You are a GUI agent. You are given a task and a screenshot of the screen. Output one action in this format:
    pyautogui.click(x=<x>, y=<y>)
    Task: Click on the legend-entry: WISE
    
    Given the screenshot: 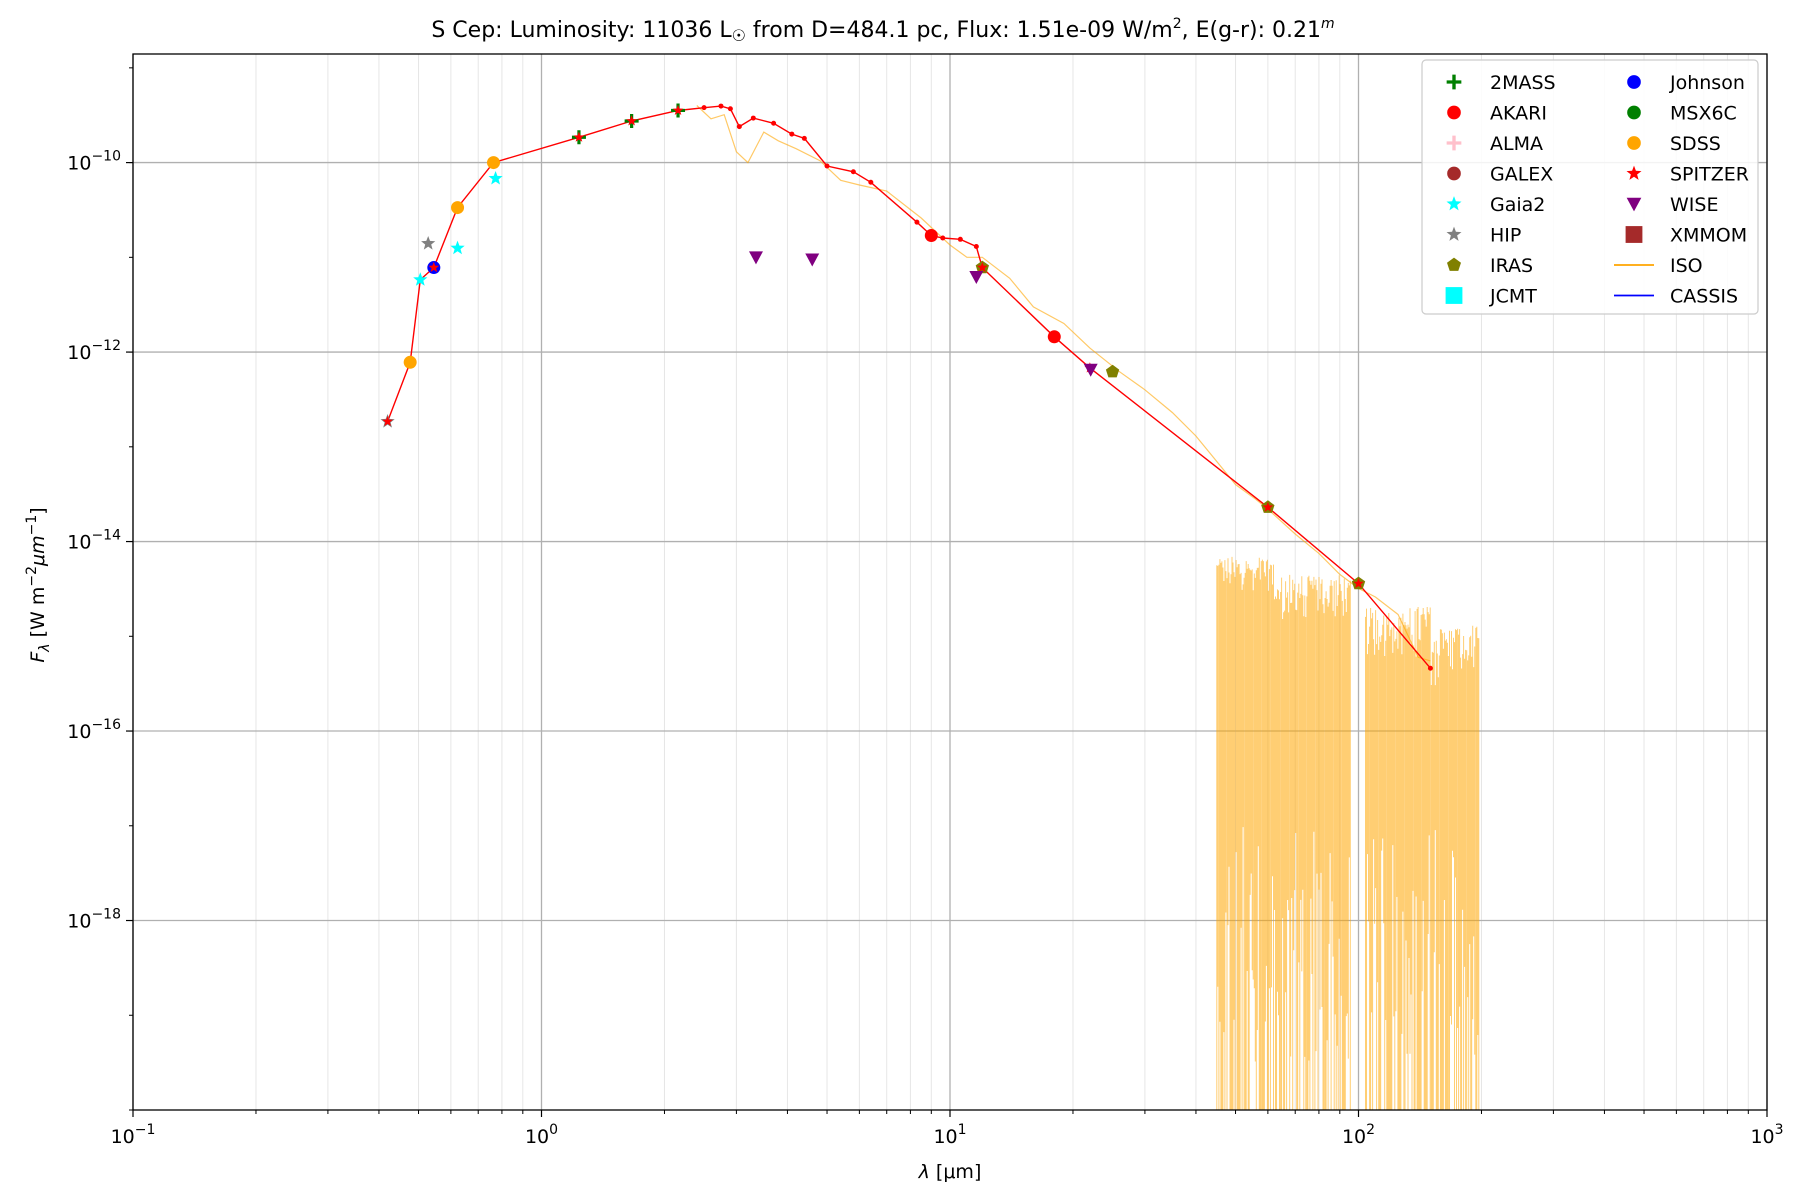 What is the action you would take?
    pyautogui.click(x=1672, y=205)
    